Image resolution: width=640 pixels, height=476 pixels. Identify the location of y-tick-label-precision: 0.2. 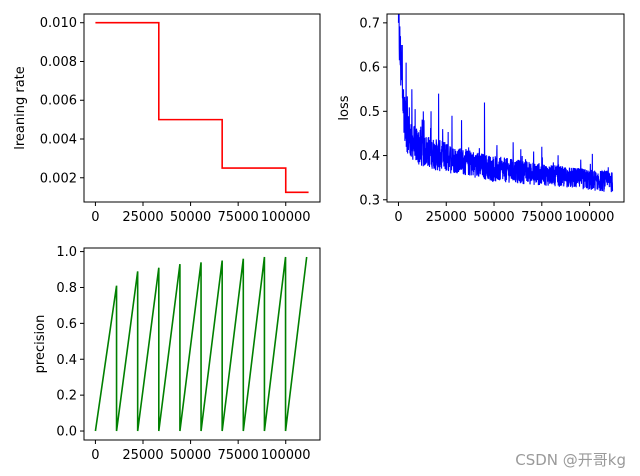
(66, 396).